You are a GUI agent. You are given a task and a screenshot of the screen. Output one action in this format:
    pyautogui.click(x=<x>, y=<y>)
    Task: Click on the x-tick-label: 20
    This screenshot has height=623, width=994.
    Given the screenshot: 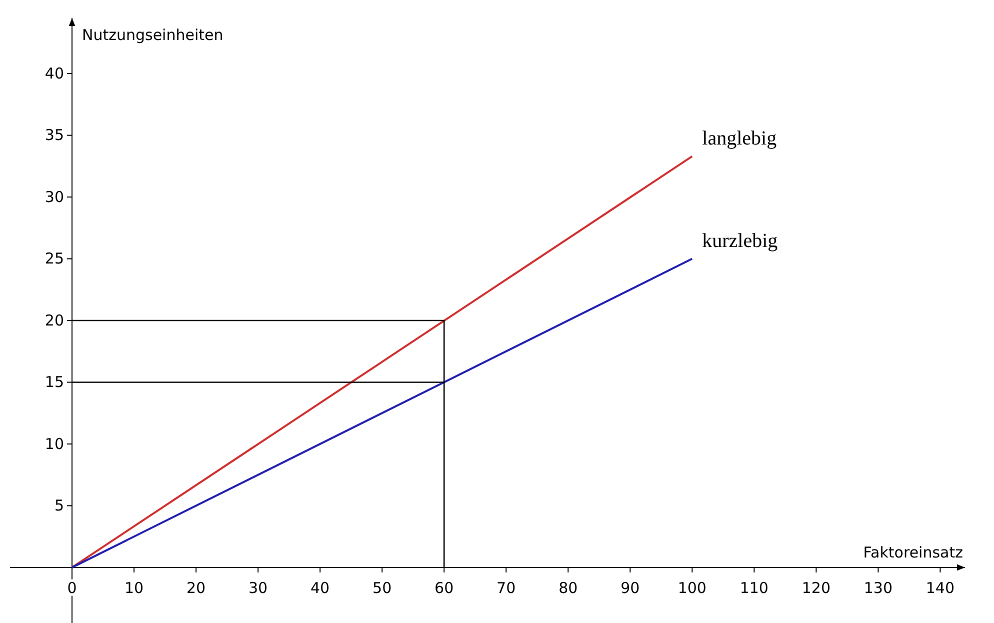 What is the action you would take?
    pyautogui.click(x=196, y=588)
    